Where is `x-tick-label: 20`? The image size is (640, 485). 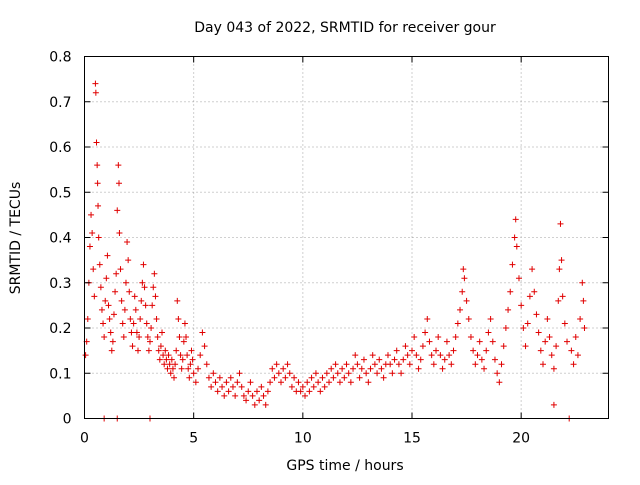 x-tick-label: 20 is located at coordinates (521, 439).